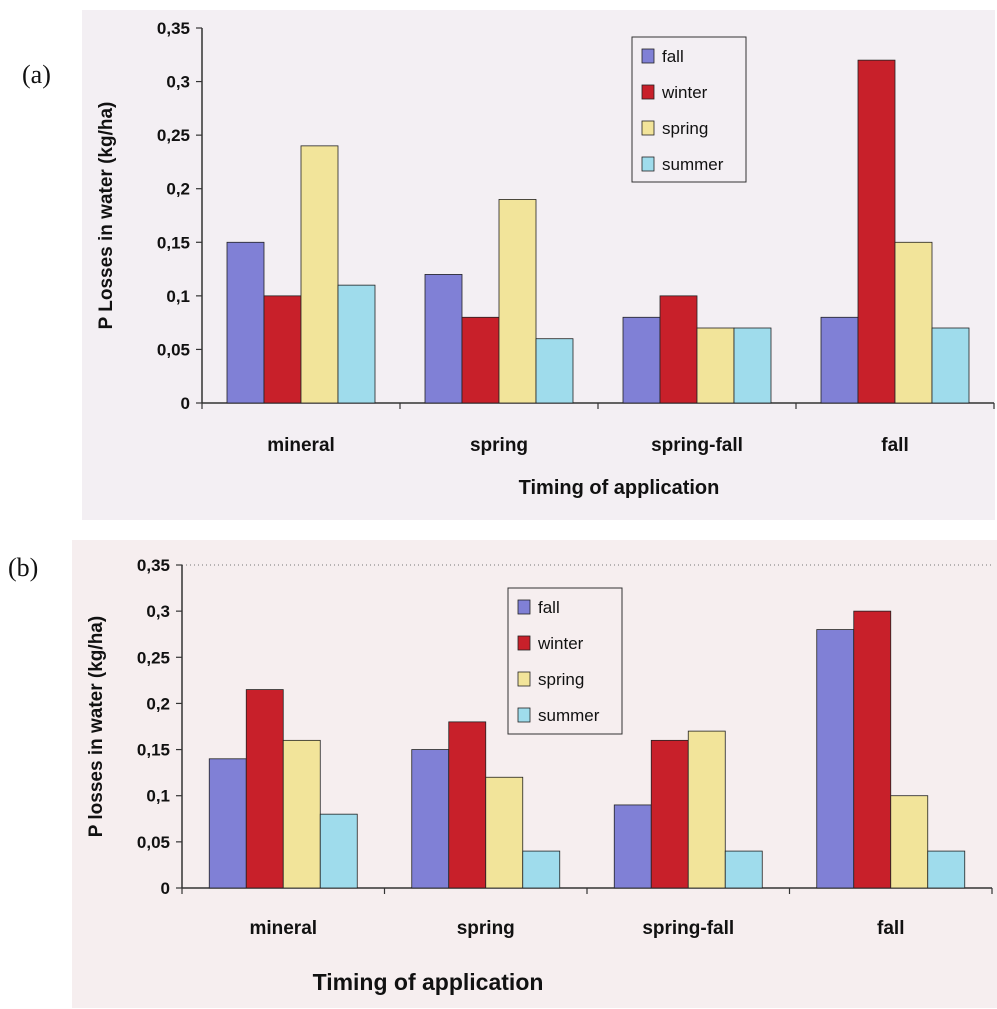 The height and width of the screenshot is (1009, 997). I want to click on b-category-label: spring-fall, so click(688, 928).